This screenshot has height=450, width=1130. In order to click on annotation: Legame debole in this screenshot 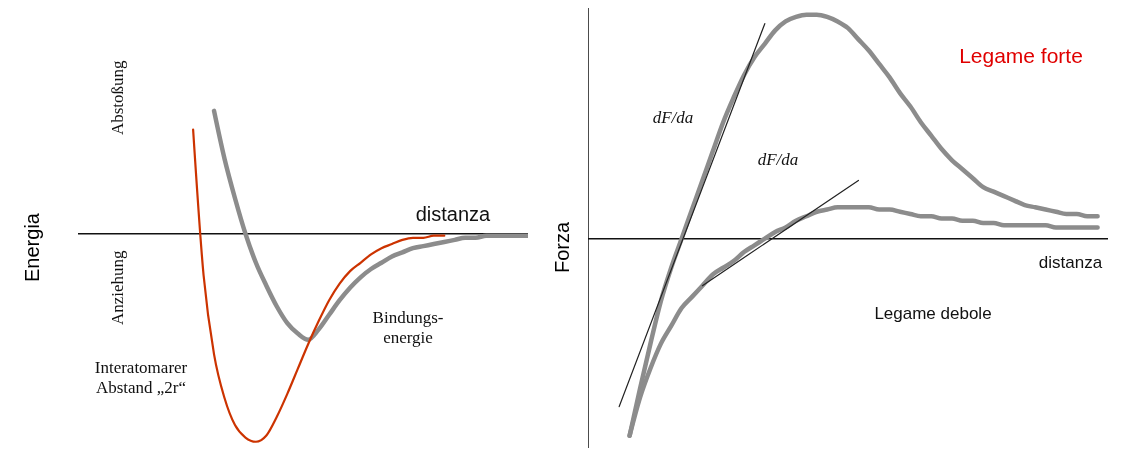, I will do `click(933, 314)`.